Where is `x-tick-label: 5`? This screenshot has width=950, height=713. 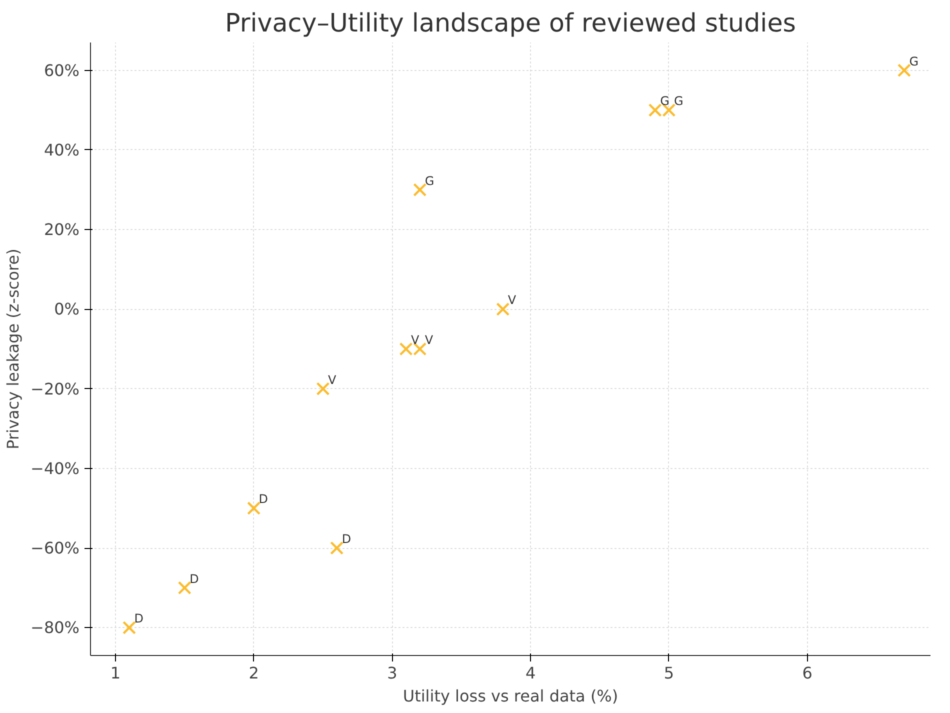 x-tick-label: 5 is located at coordinates (669, 673).